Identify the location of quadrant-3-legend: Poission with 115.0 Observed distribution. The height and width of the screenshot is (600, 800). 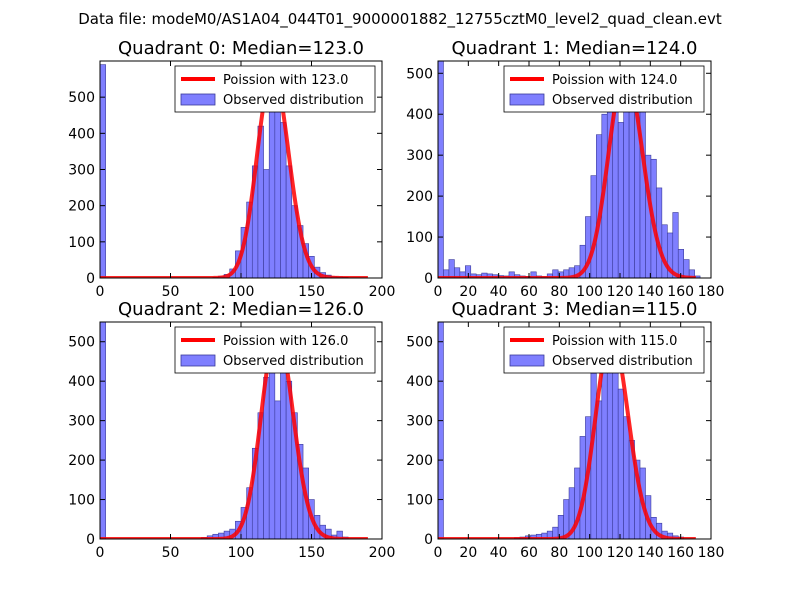
(604, 350).